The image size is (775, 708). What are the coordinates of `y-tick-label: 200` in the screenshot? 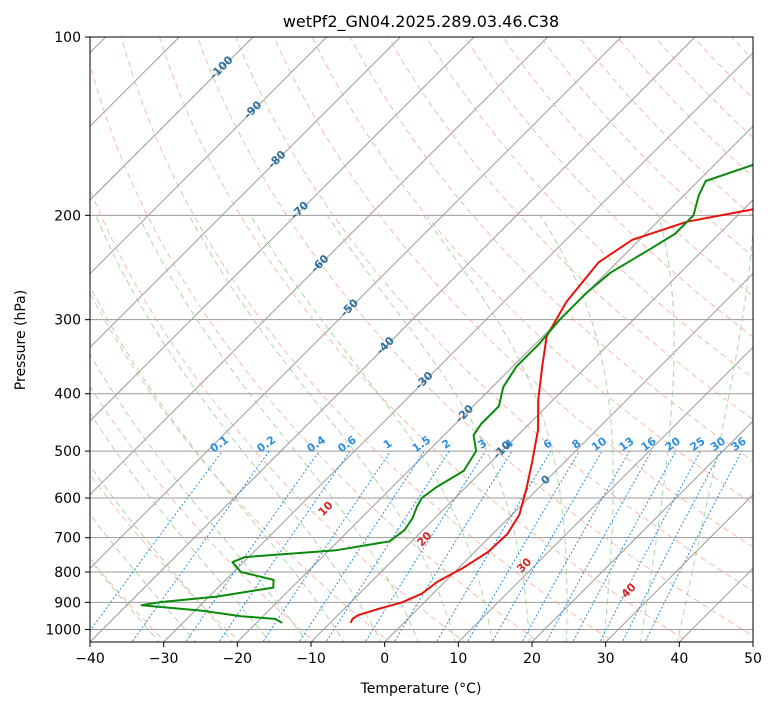 It's located at (67, 216).